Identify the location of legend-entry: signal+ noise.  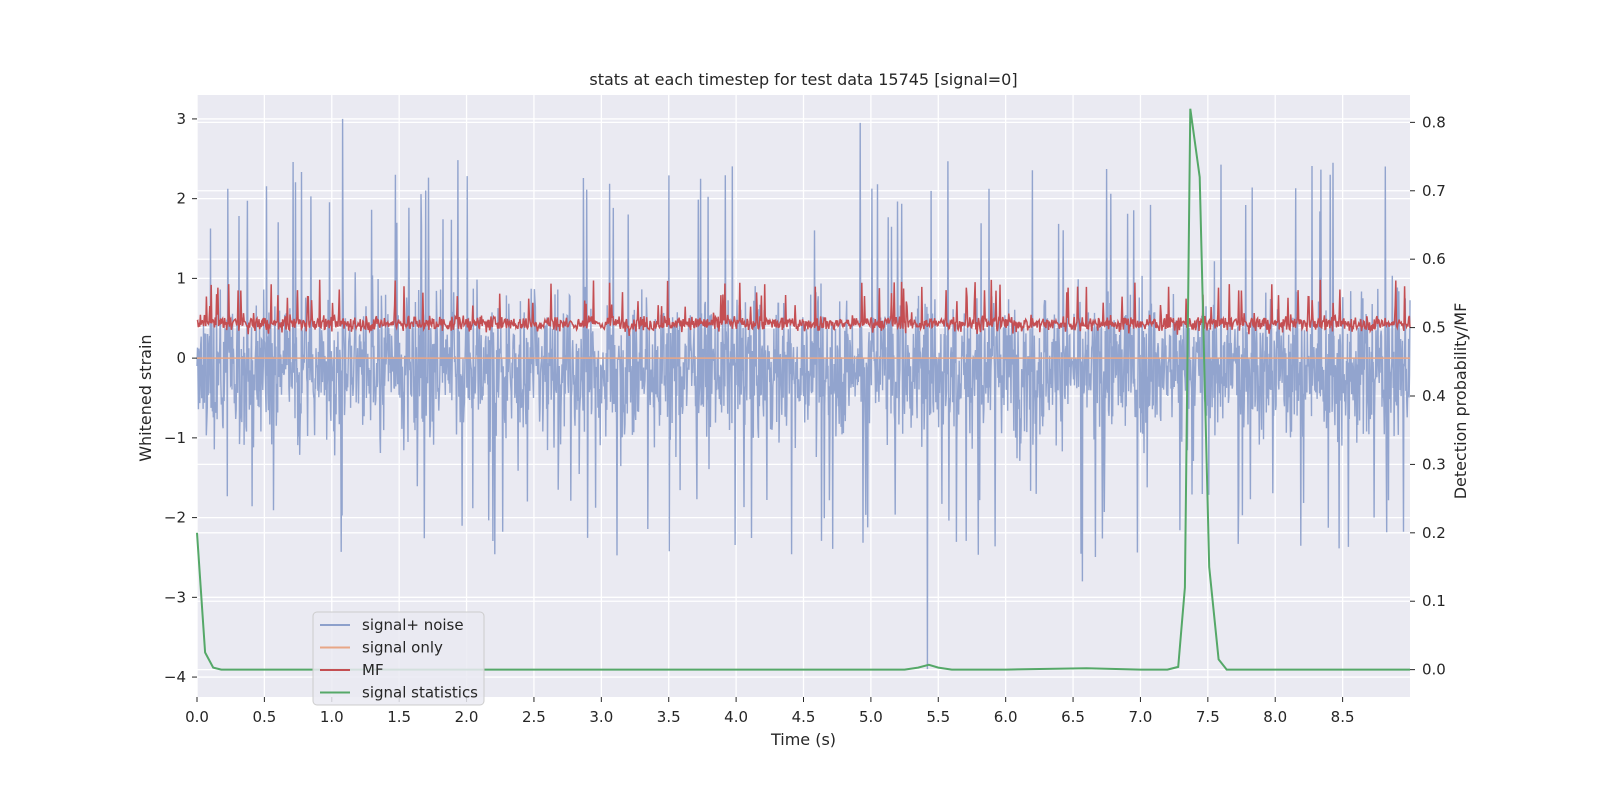
(413, 625).